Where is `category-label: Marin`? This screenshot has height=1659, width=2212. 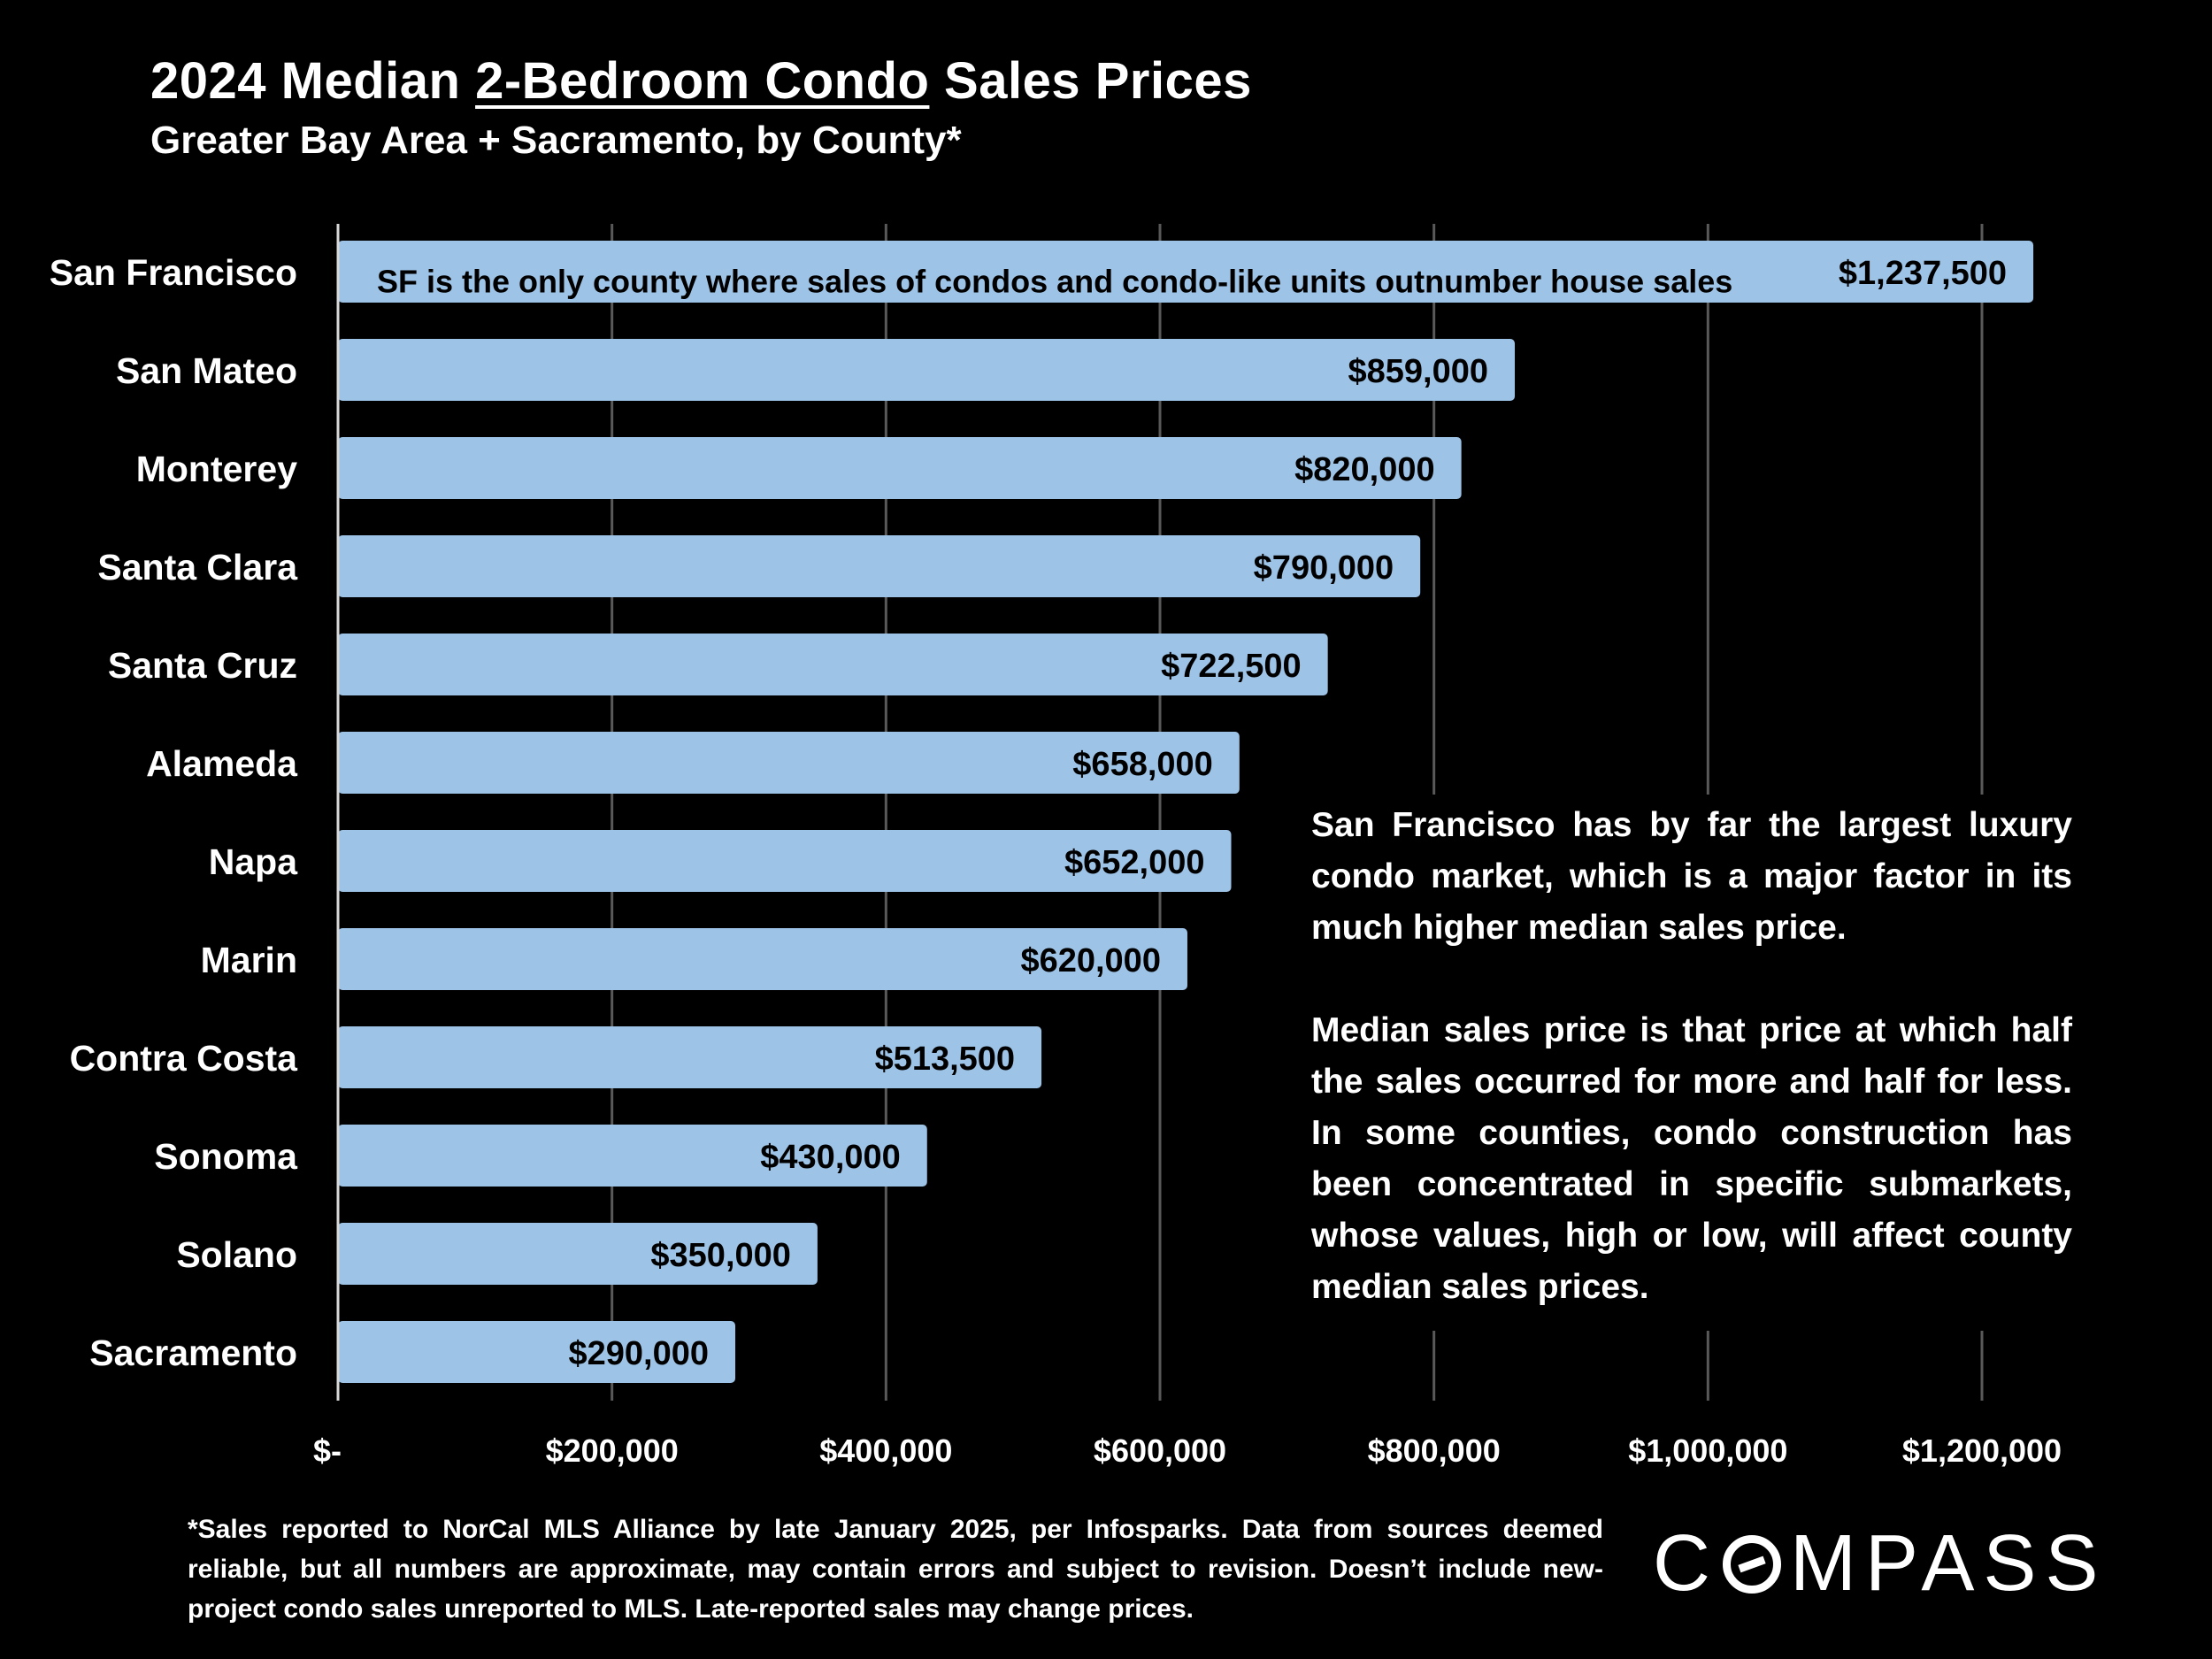 category-label: Marin is located at coordinates (249, 960).